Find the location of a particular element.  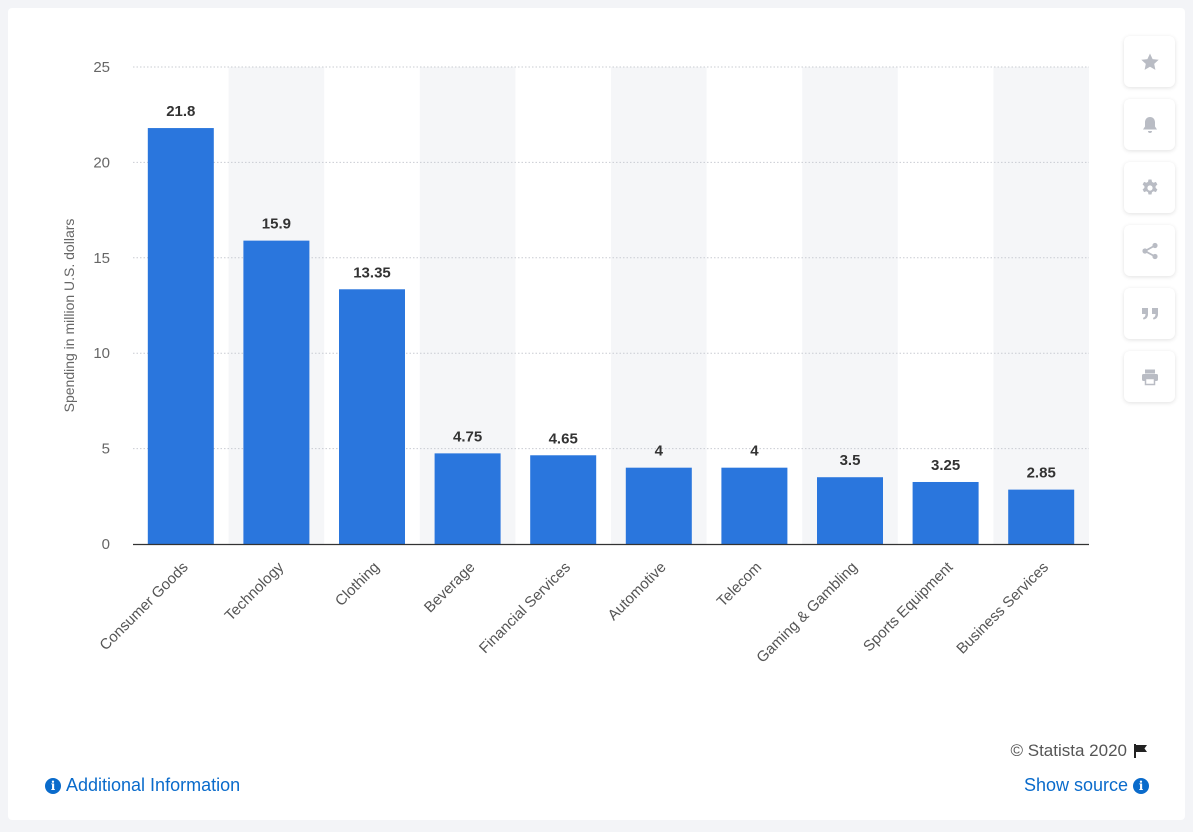

flag-icon is located at coordinates (1141, 751).